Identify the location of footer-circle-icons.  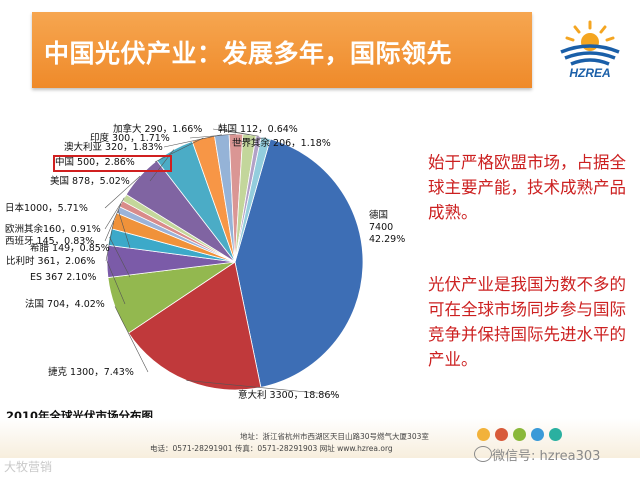
(522, 435).